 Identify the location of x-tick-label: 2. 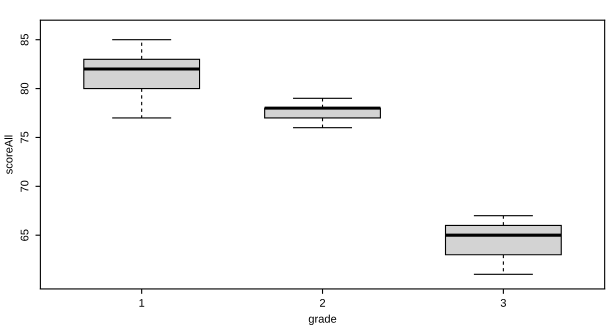
(323, 302).